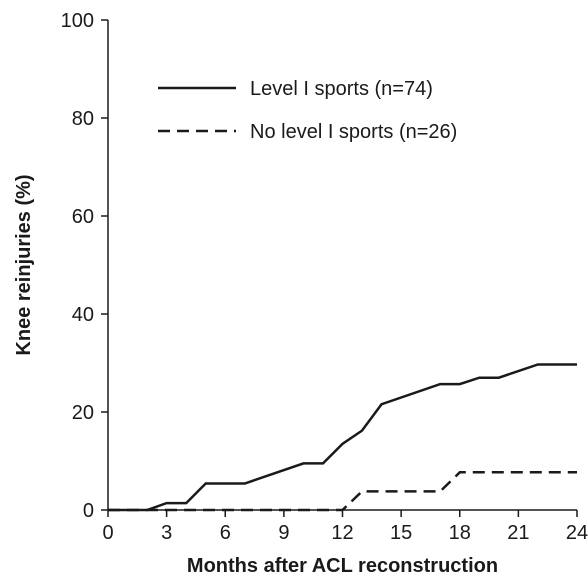 The height and width of the screenshot is (583, 588). I want to click on y-tick-label: 100, so click(77, 21).